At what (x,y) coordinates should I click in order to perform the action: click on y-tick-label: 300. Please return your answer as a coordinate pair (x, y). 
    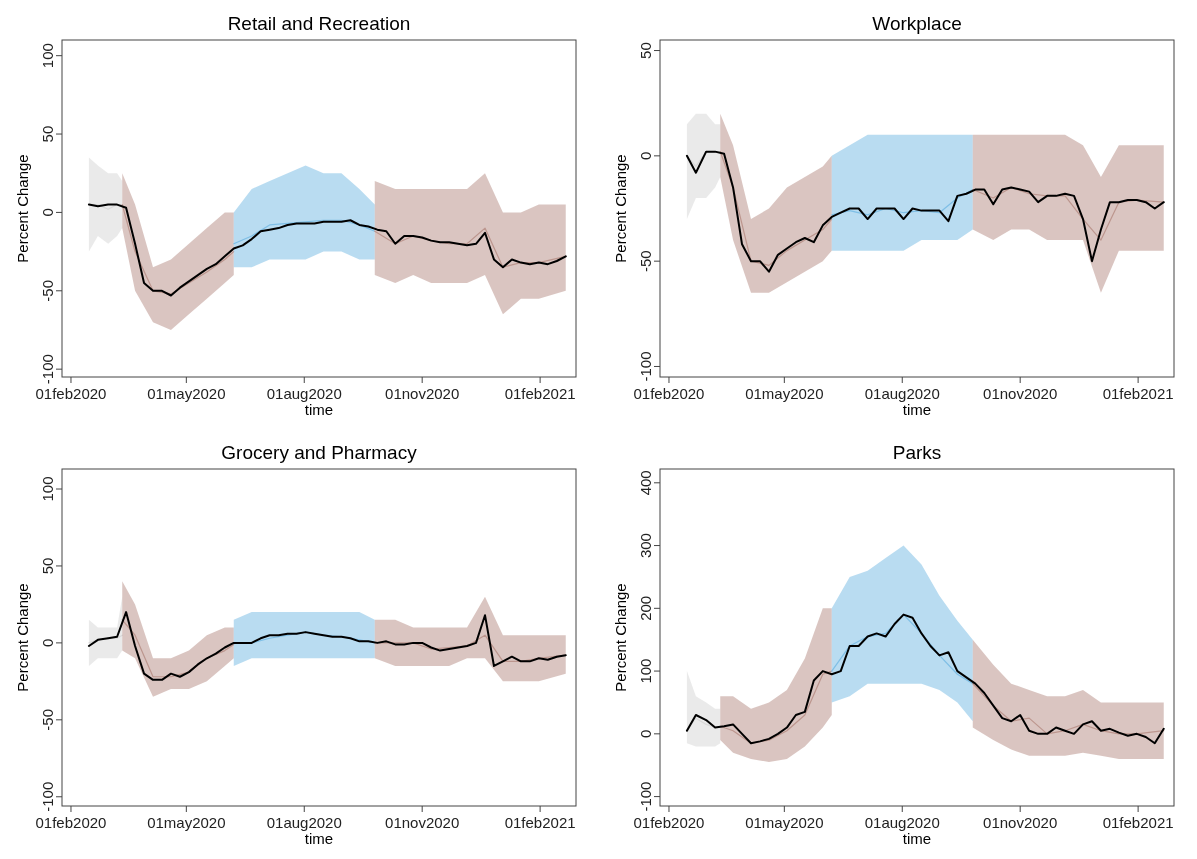
    Looking at the image, I should click on (645, 546).